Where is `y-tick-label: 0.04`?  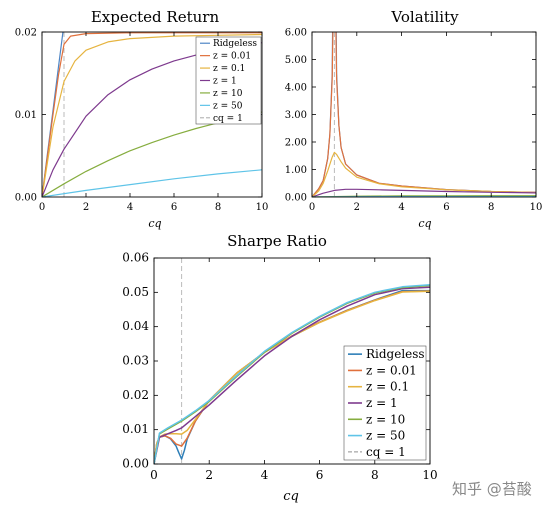
y-tick-label: 0.04 is located at coordinates (135, 326).